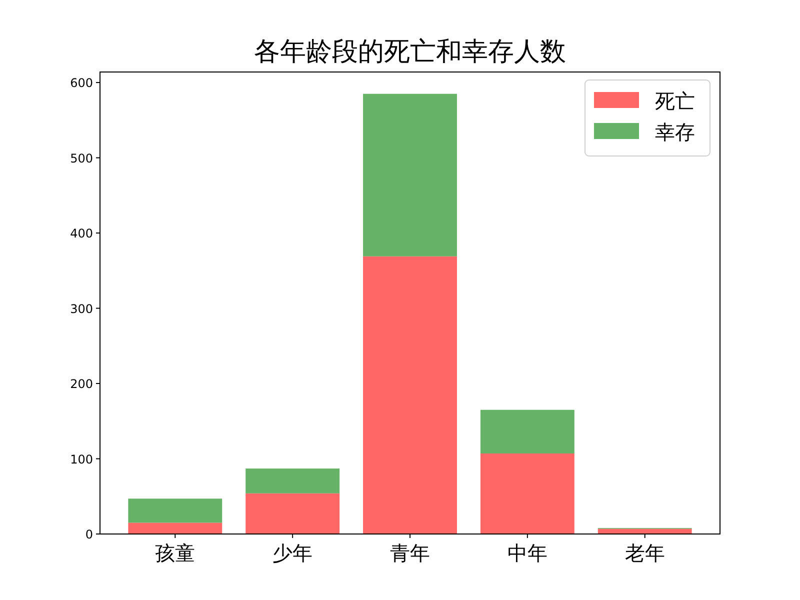 The height and width of the screenshot is (600, 800). Describe the element at coordinates (81, 158) in the screenshot. I see `y-tick-label: 500` at that location.